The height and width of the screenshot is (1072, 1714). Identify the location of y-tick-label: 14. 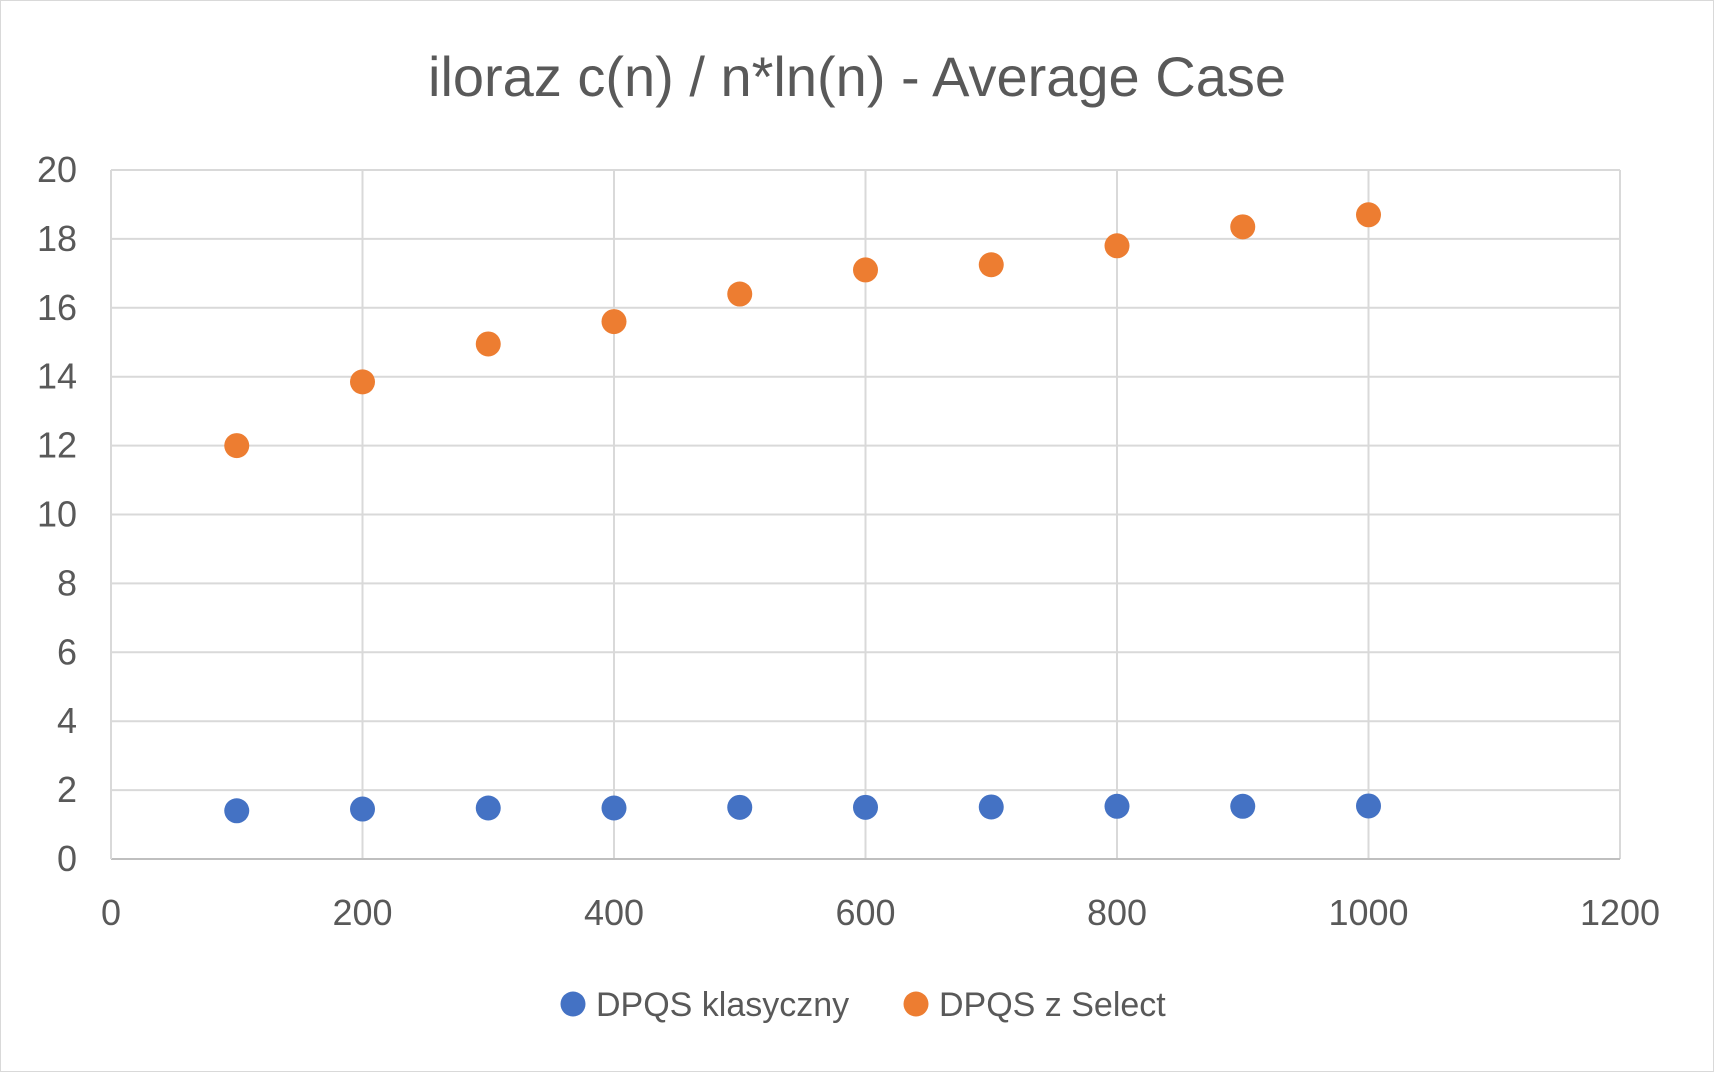
(57, 376).